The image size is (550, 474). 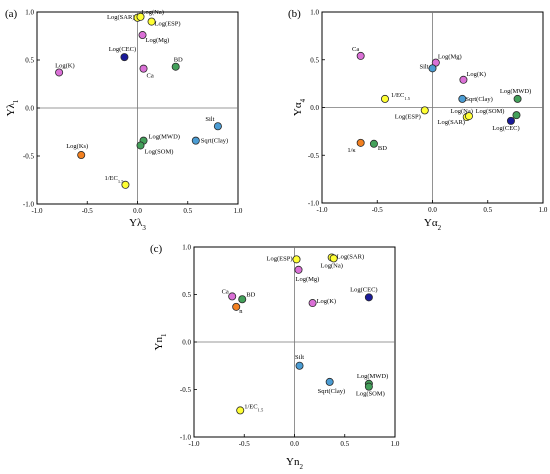 What do you see at coordinates (294, 463) in the screenshot?
I see `x-axis-label: Yn2` at bounding box center [294, 463].